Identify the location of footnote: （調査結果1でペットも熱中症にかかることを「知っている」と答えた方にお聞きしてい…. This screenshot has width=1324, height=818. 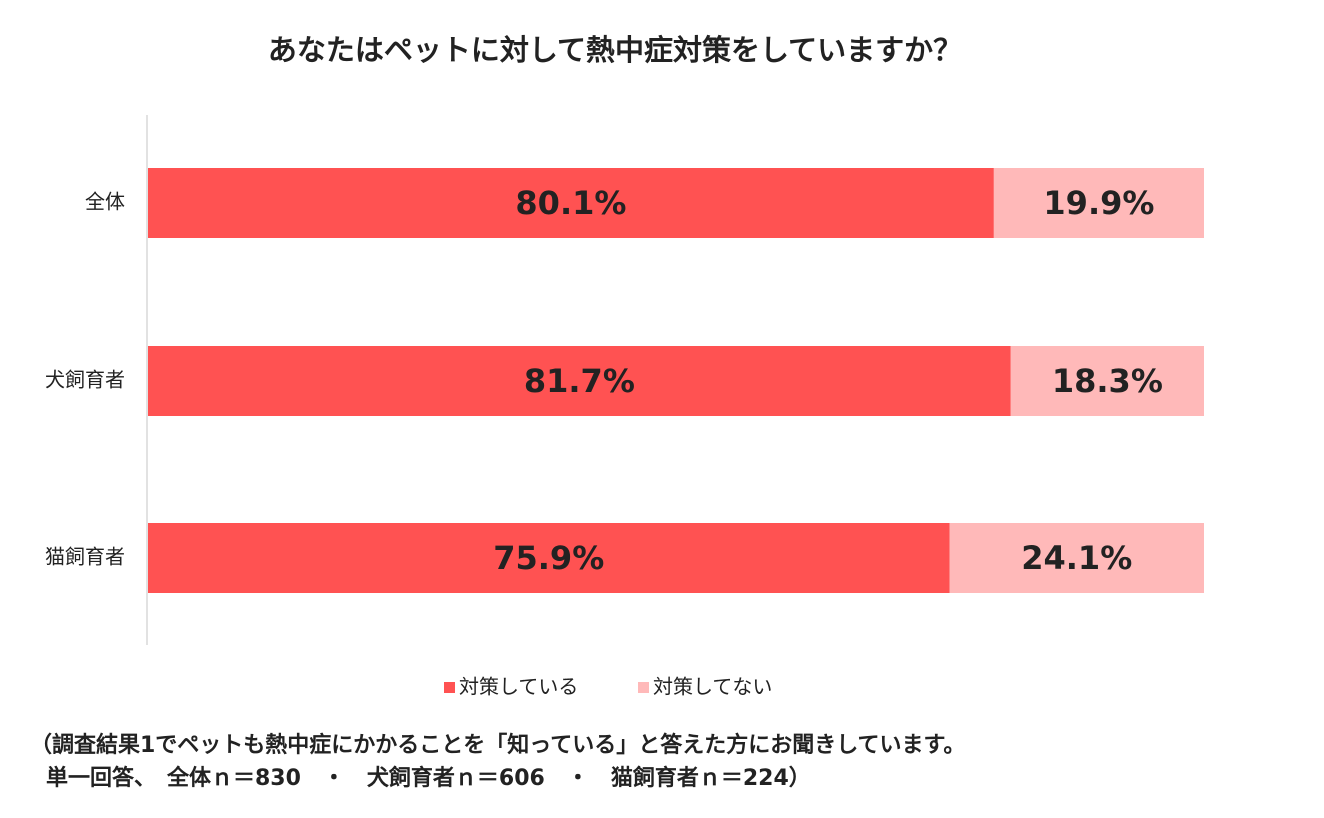
(497, 745).